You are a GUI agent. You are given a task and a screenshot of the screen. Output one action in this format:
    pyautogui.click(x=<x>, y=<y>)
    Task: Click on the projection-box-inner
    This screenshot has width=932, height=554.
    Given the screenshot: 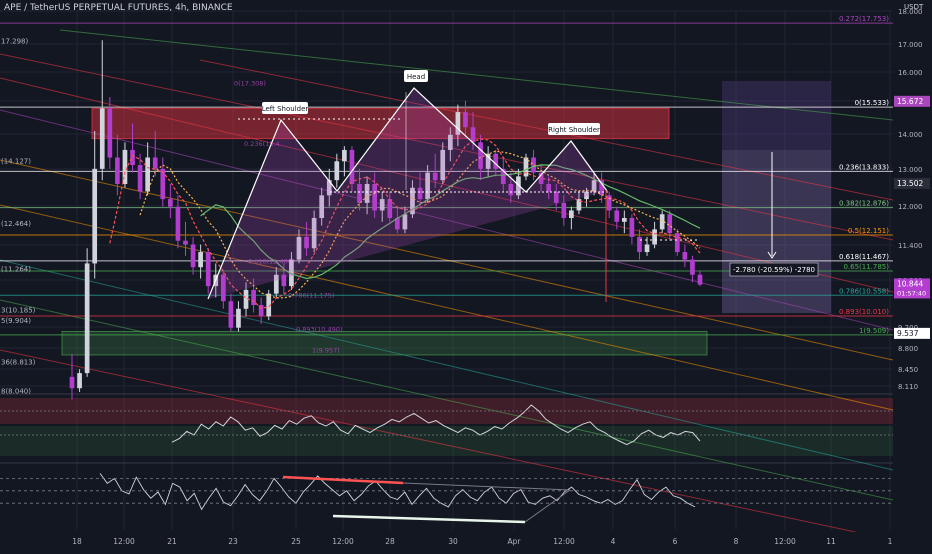 What is the action you would take?
    pyautogui.click(x=776, y=231)
    